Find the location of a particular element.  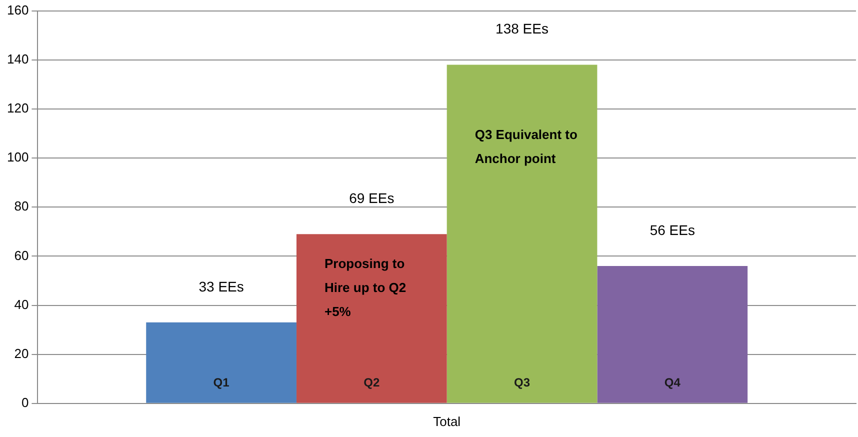

series-label: Q3 is located at coordinates (522, 383).